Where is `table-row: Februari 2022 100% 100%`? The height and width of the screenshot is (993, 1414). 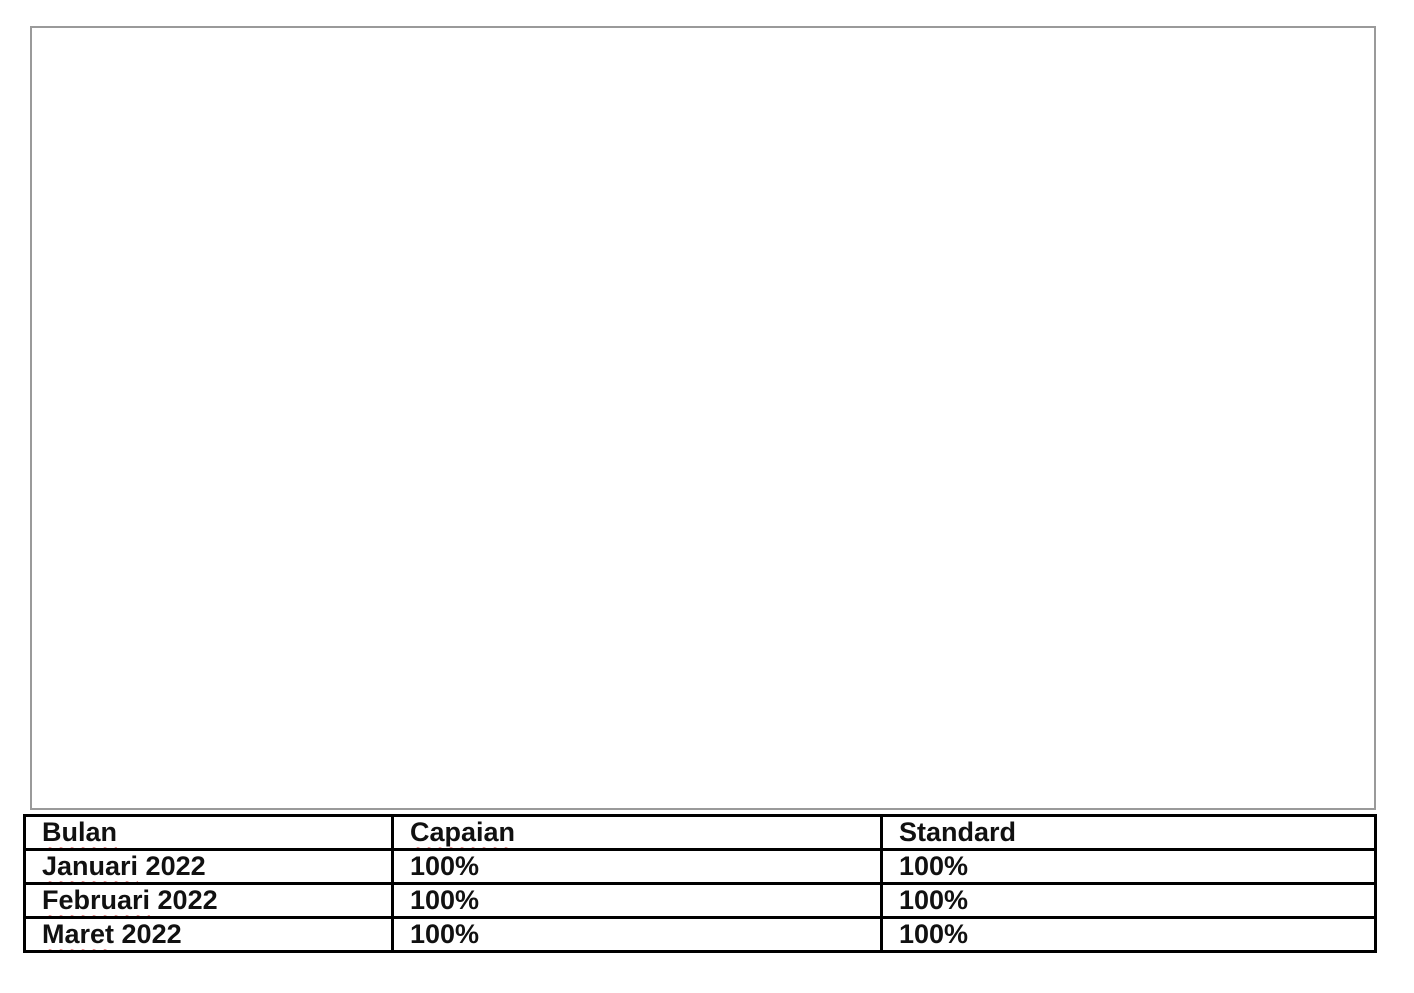
table-row: Februari 2022 100% 100% is located at coordinates (700, 900).